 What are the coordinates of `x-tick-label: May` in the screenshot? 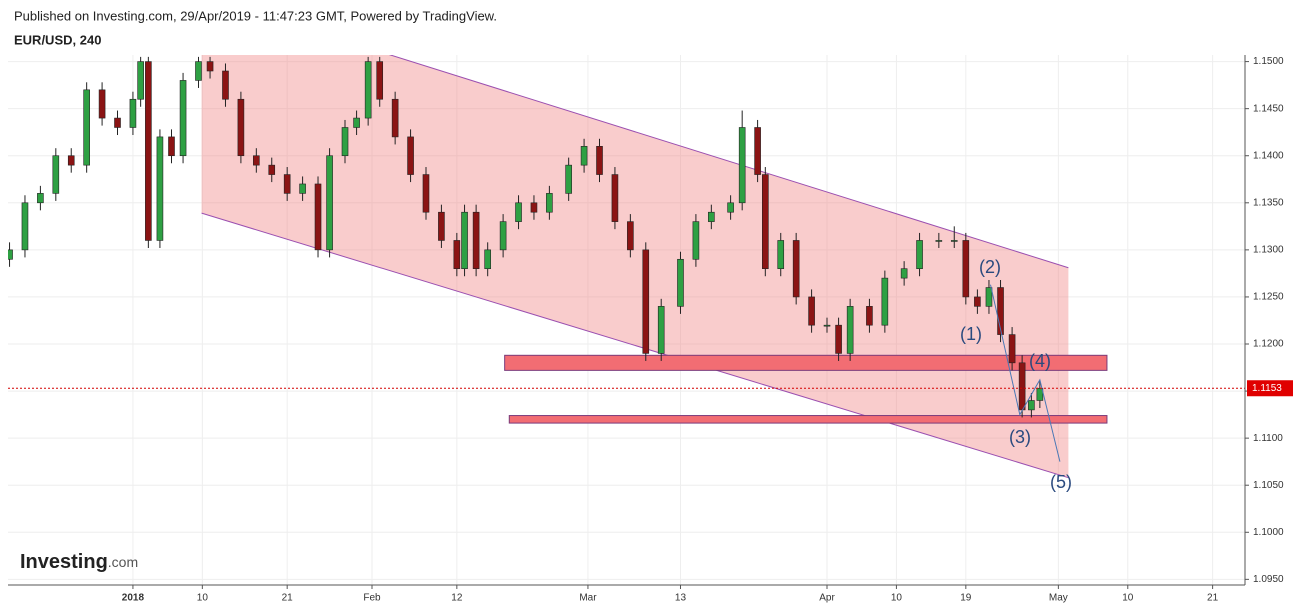 It's located at (1058, 598).